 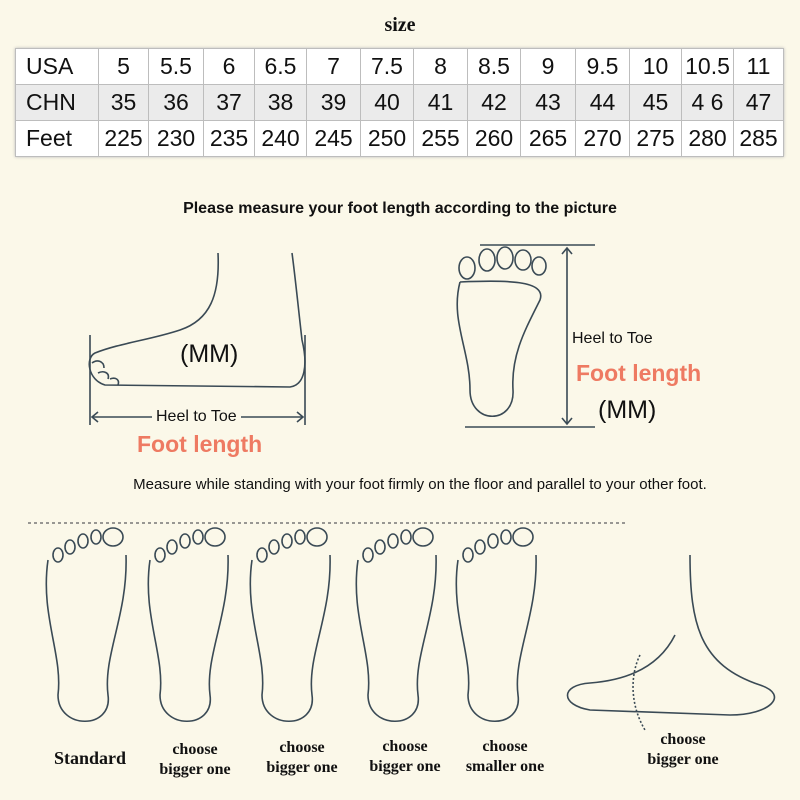 What do you see at coordinates (758, 66) in the screenshot?
I see `size-cell: 11` at bounding box center [758, 66].